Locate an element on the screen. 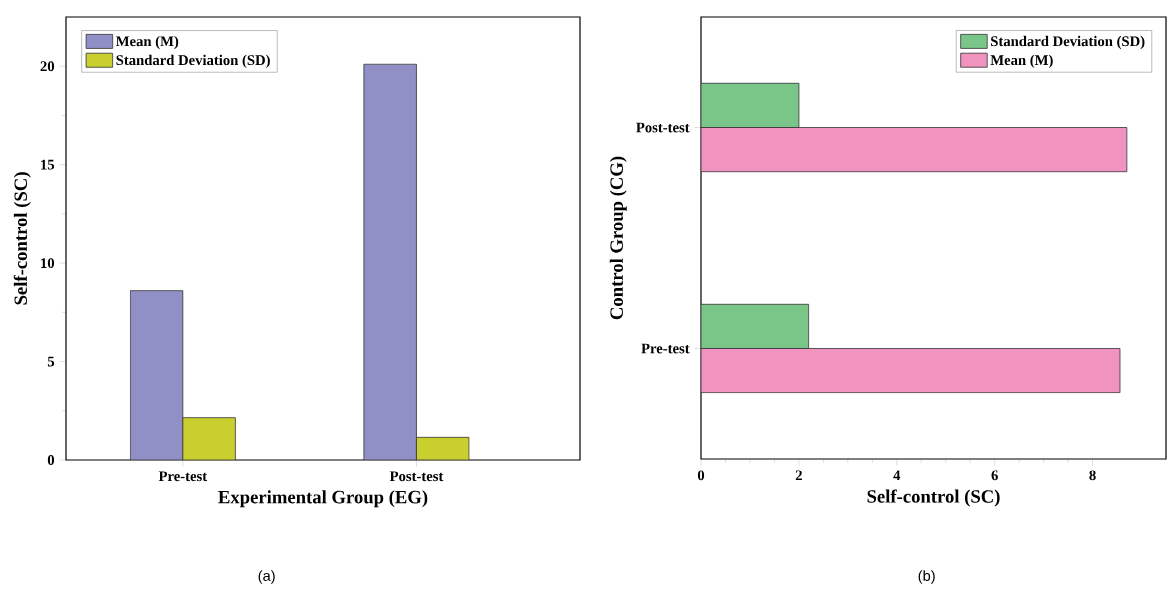  x-tick-label: Pre-test is located at coordinates (183, 476).